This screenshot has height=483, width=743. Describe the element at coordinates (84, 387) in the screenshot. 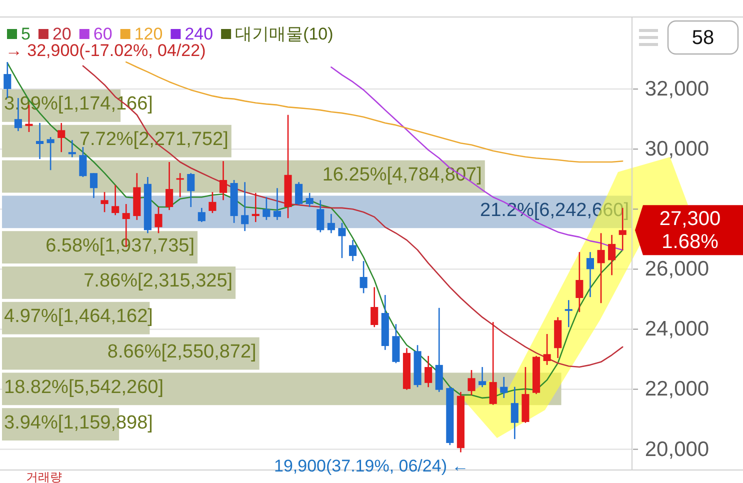

I see `data-label: 18.82%[5,542,260]` at that location.